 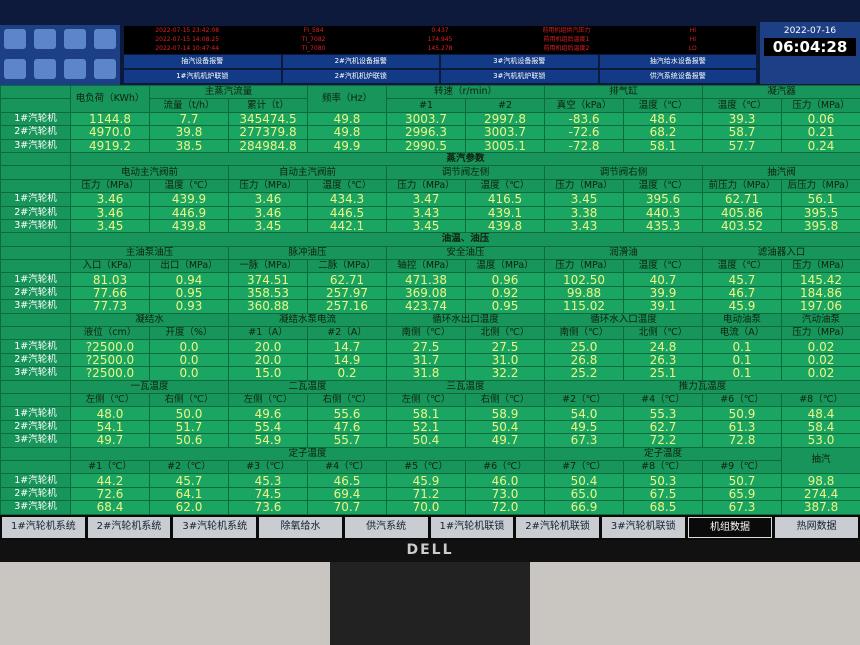 What do you see at coordinates (505, 427) in the screenshot?
I see `value: 50.4` at bounding box center [505, 427].